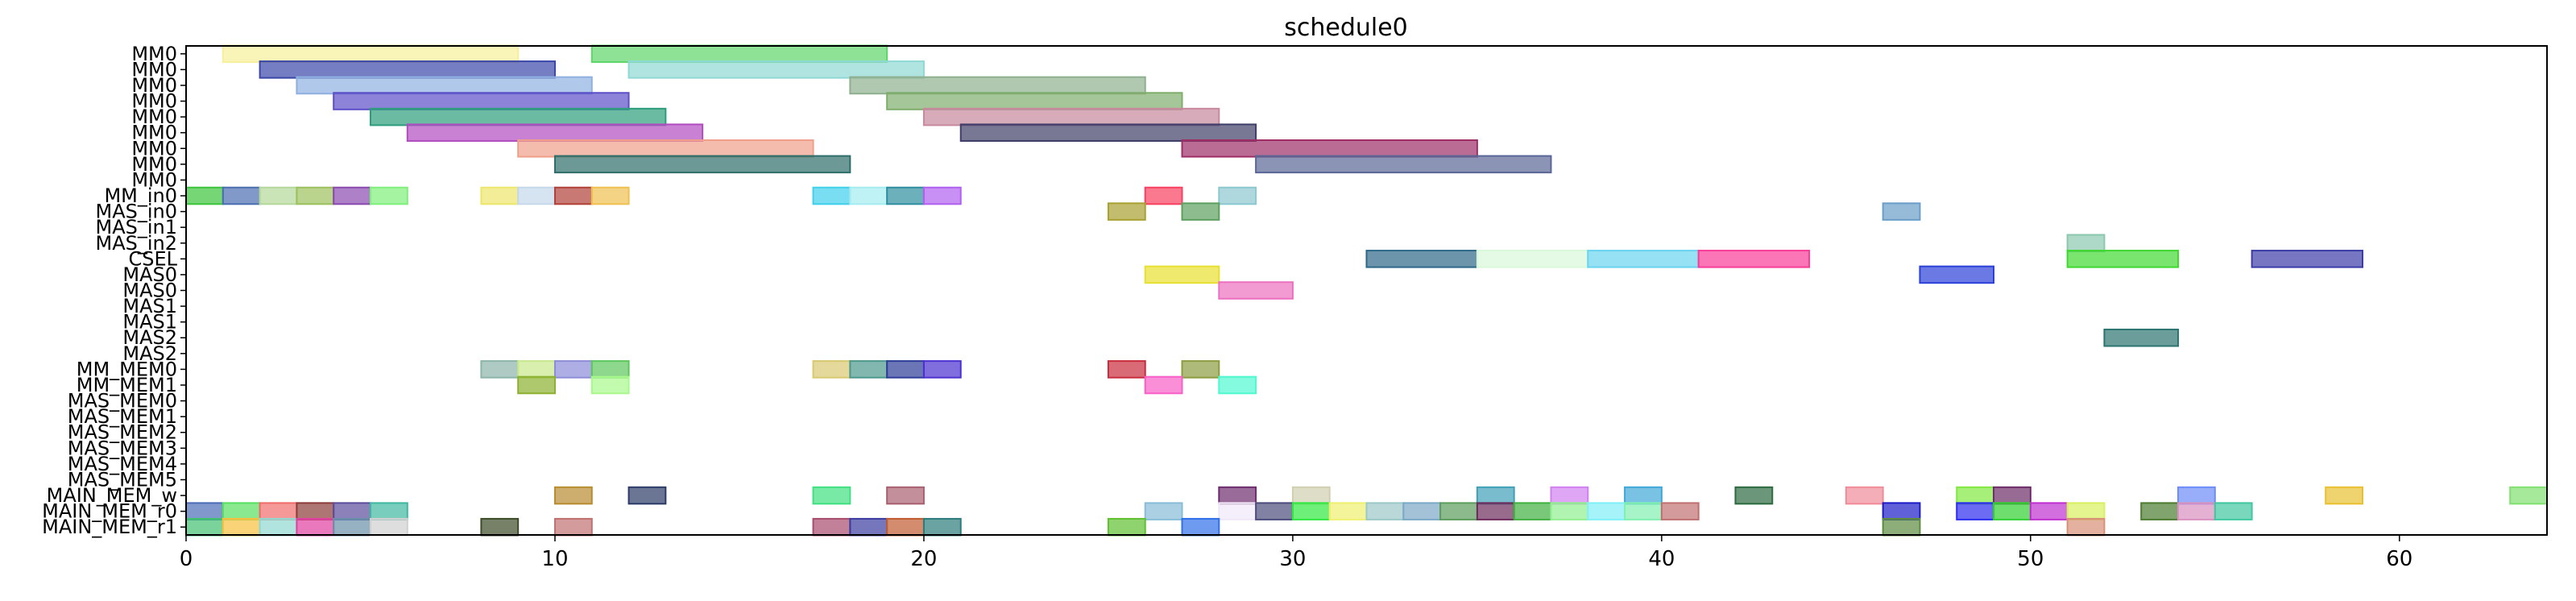 This screenshot has width=2576, height=601. I want to click on y-tick-label-28: MAIN_MEM_w, so click(112, 495).